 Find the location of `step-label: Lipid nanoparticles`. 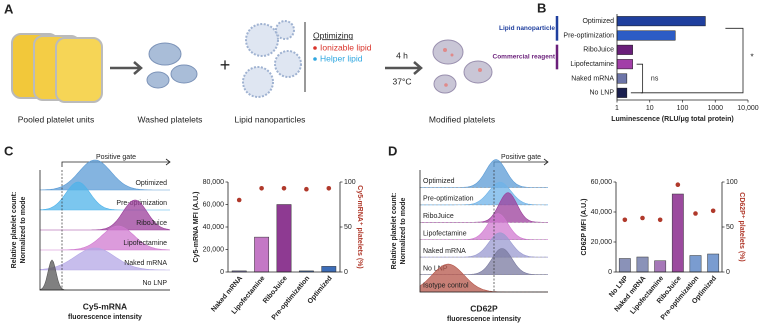

step-label: Lipid nanoparticles is located at coordinates (270, 119).